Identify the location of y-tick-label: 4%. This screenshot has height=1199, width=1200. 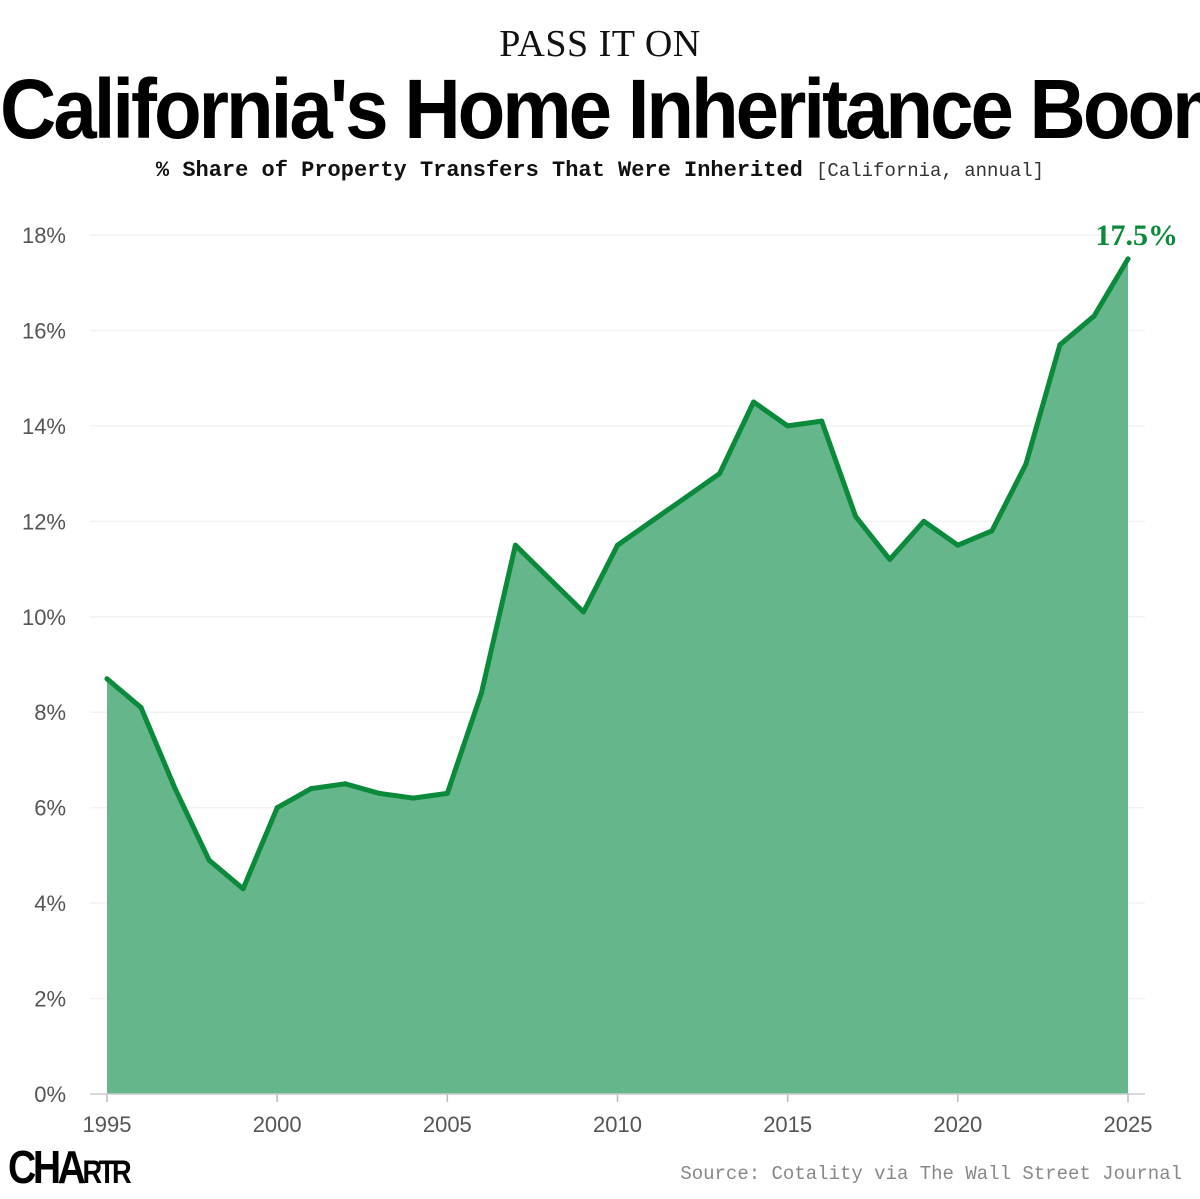
(50, 903).